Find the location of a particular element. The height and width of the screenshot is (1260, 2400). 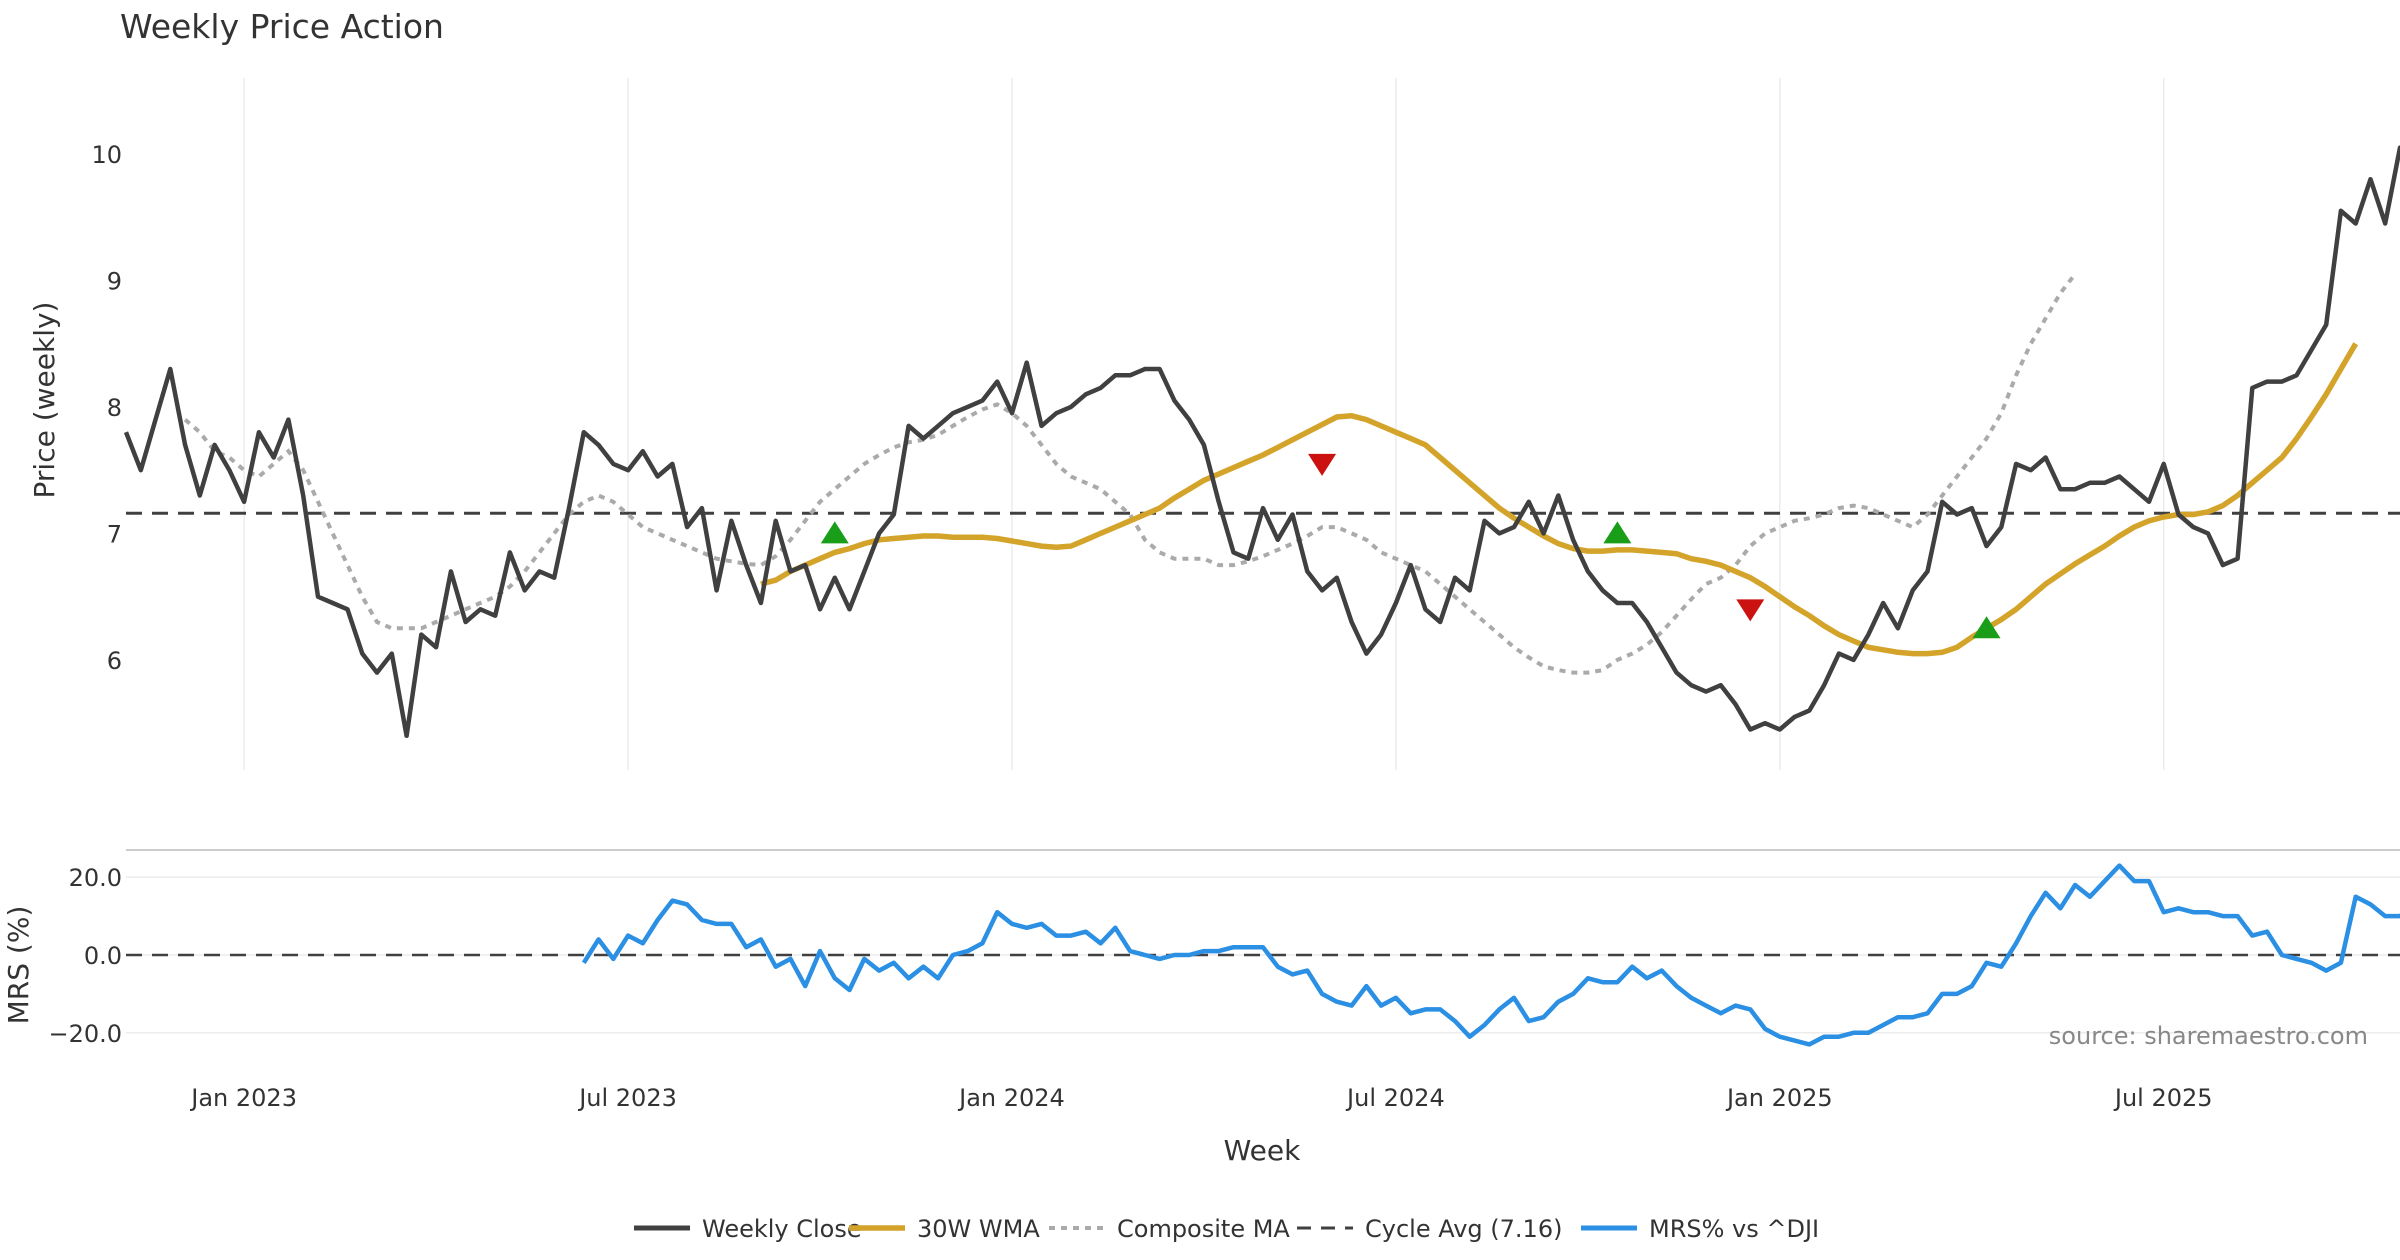

x-tick-label: Jan 2023 is located at coordinates (243, 1098).